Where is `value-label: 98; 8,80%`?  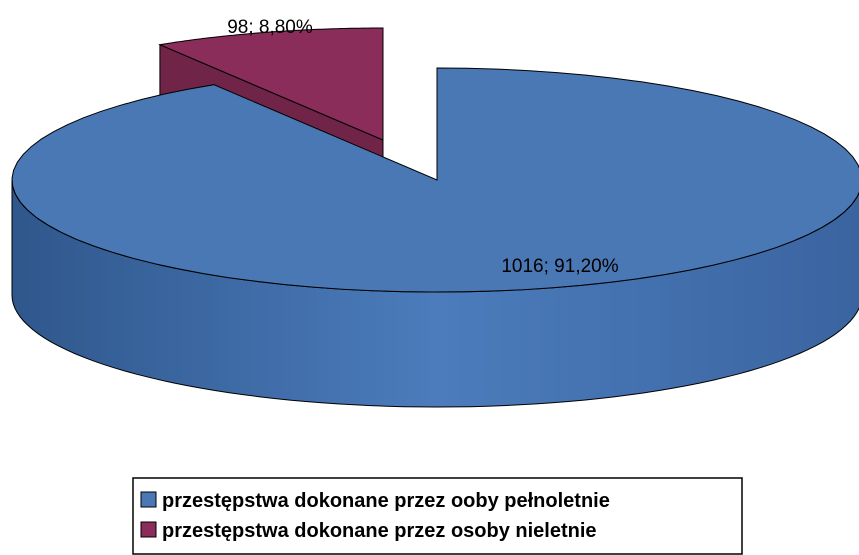
value-label: 98; 8,80% is located at coordinates (270, 27).